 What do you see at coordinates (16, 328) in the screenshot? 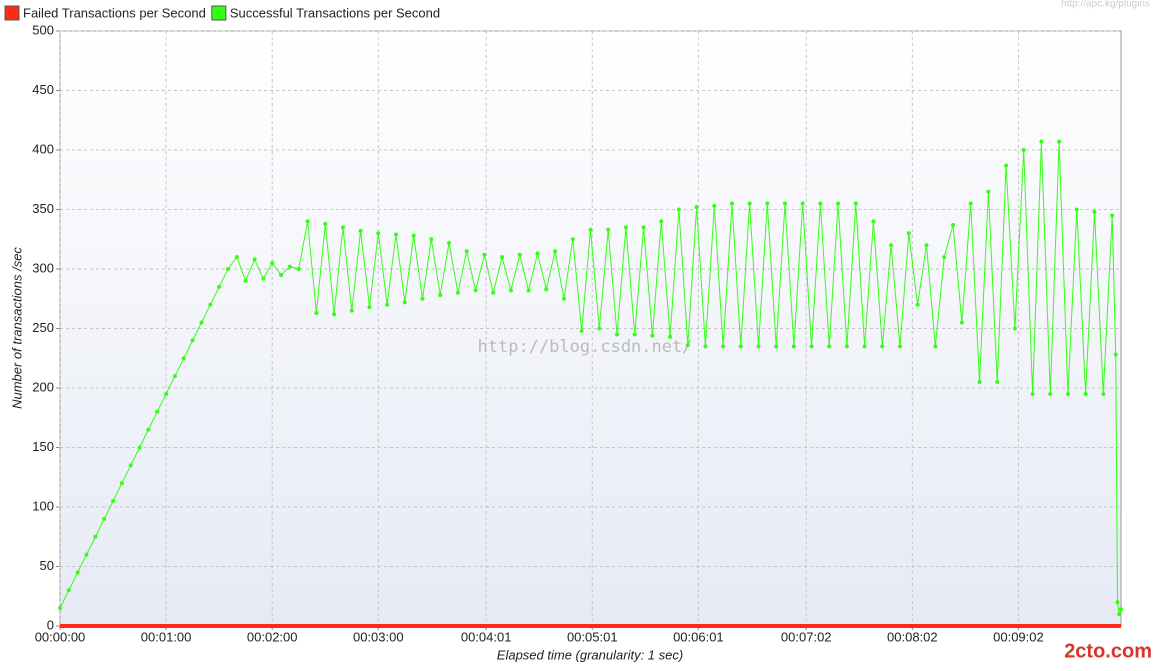
I see `y-axis-label: Number of transactions /sec` at bounding box center [16, 328].